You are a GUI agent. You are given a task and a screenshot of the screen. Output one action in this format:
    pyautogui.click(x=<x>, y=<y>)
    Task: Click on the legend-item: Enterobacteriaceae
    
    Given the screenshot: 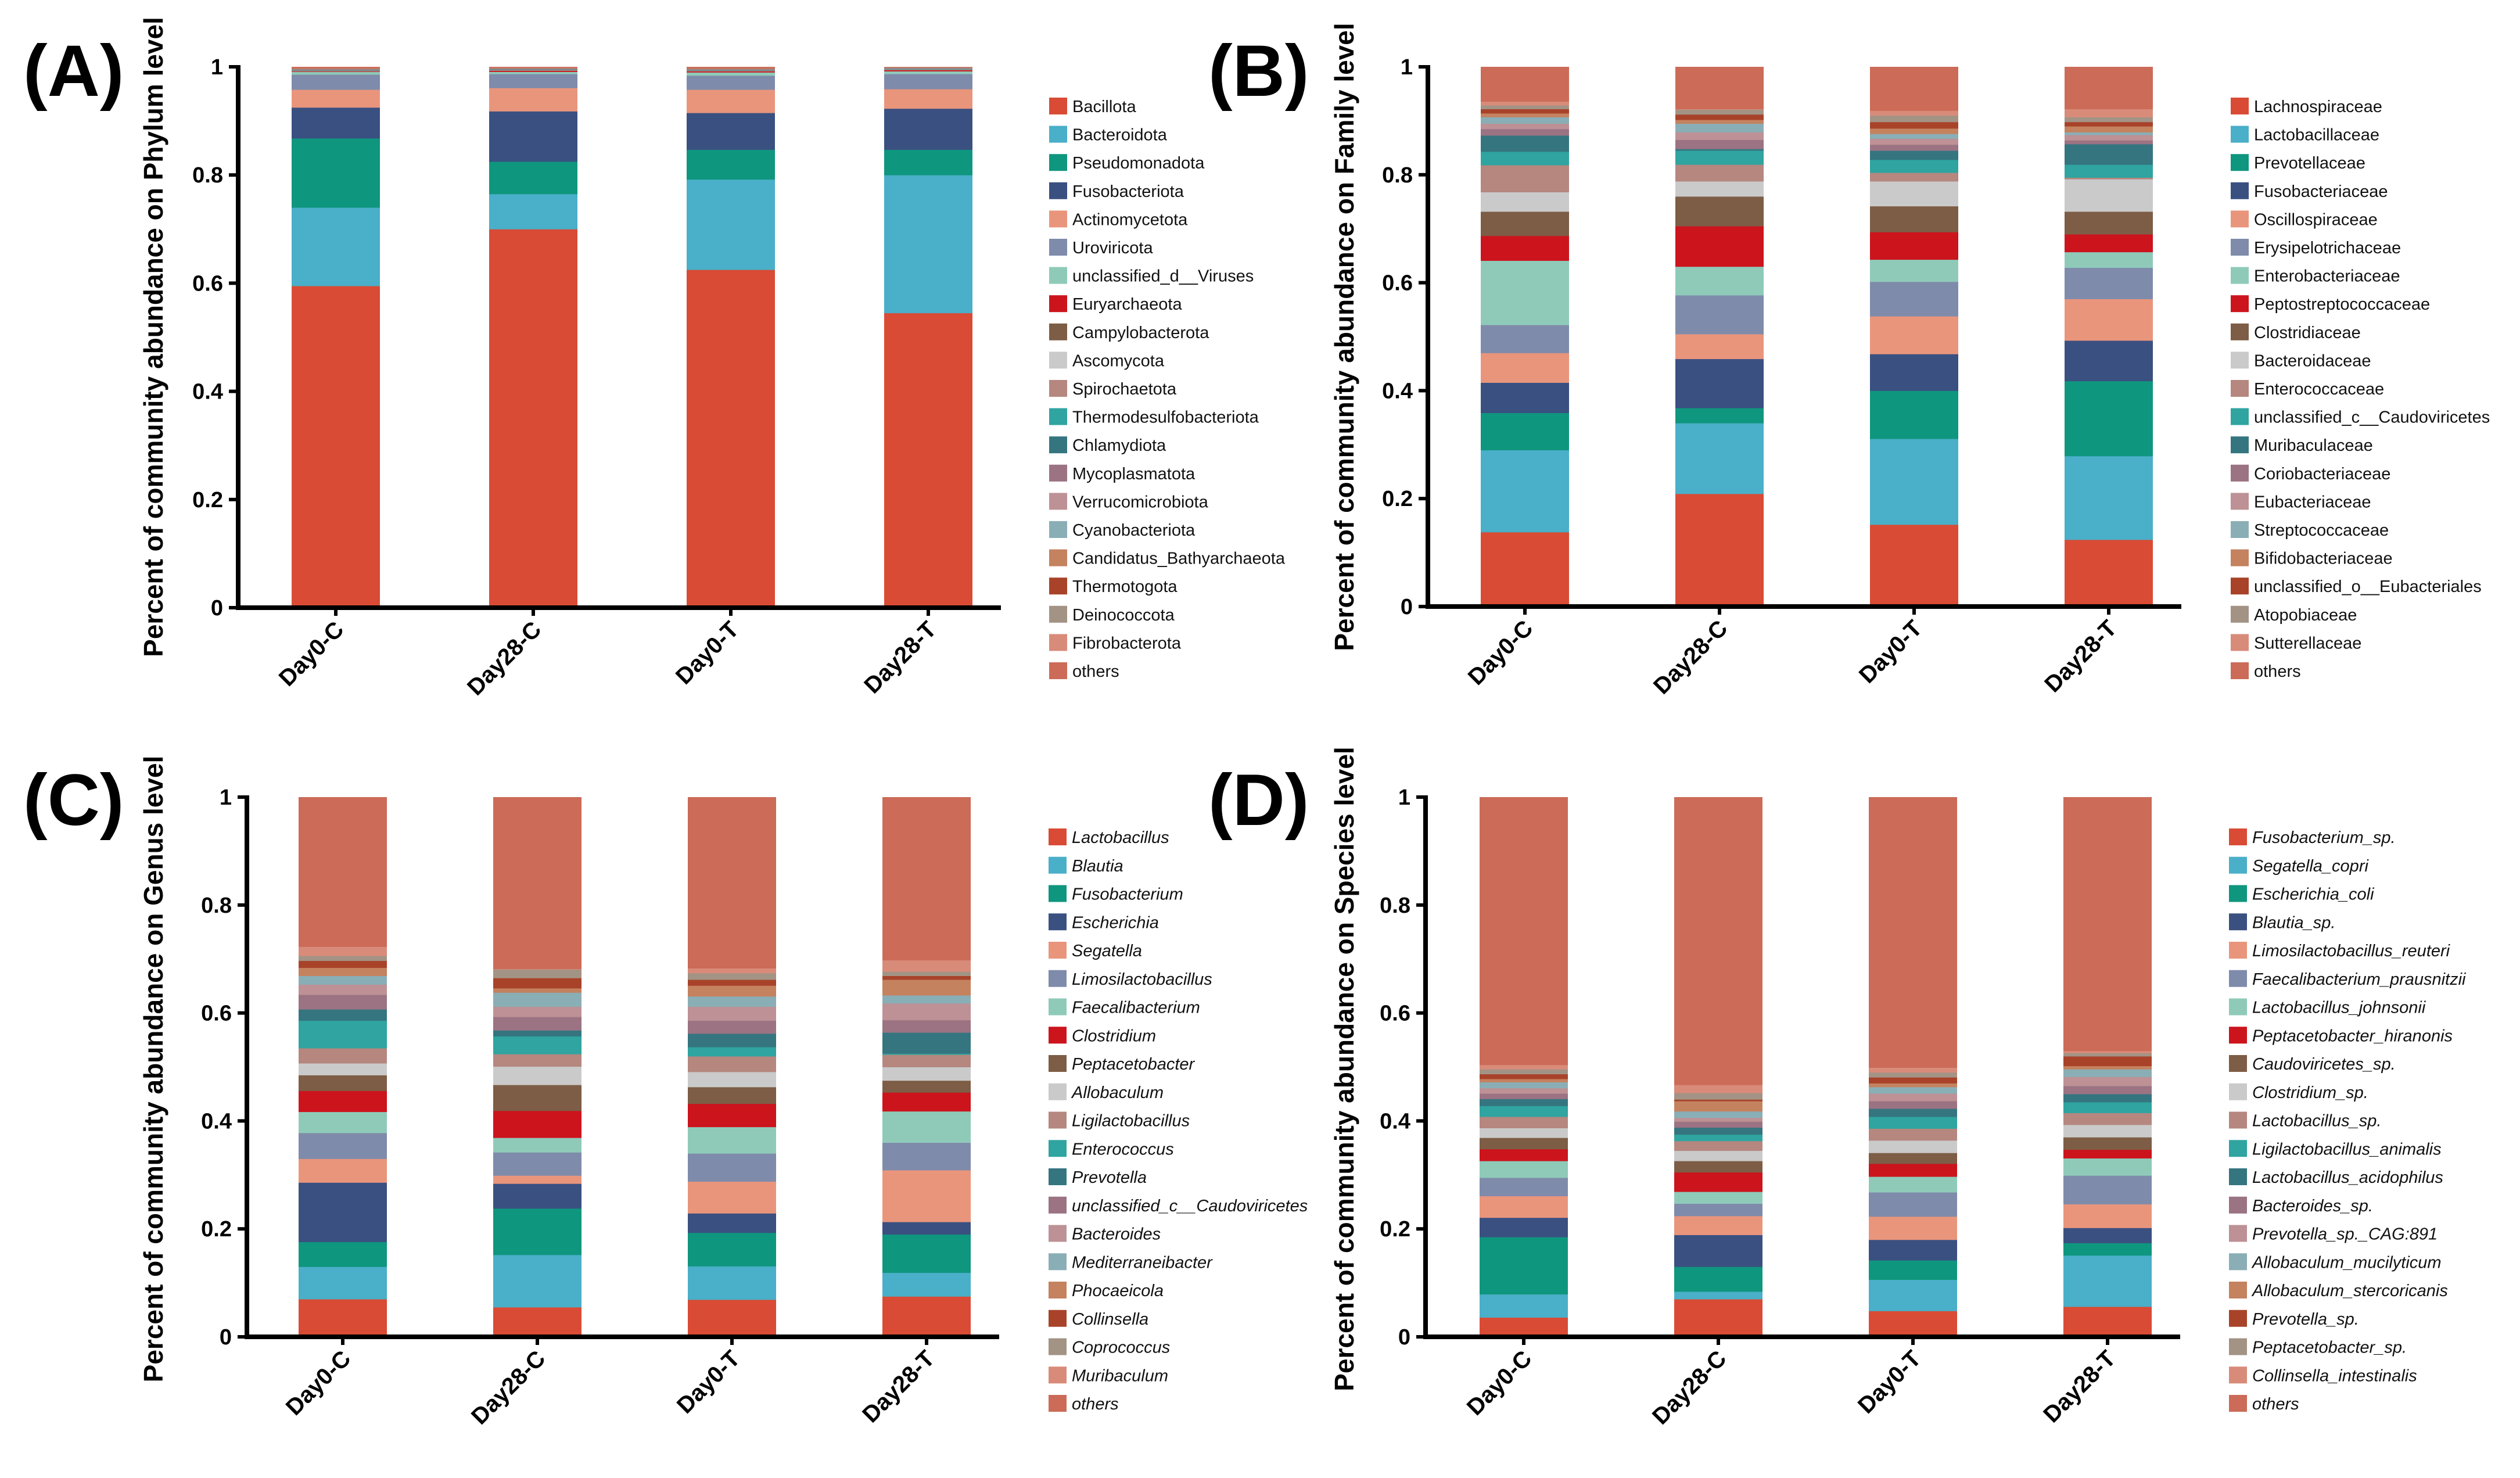 What is the action you would take?
    pyautogui.click(x=2315, y=276)
    